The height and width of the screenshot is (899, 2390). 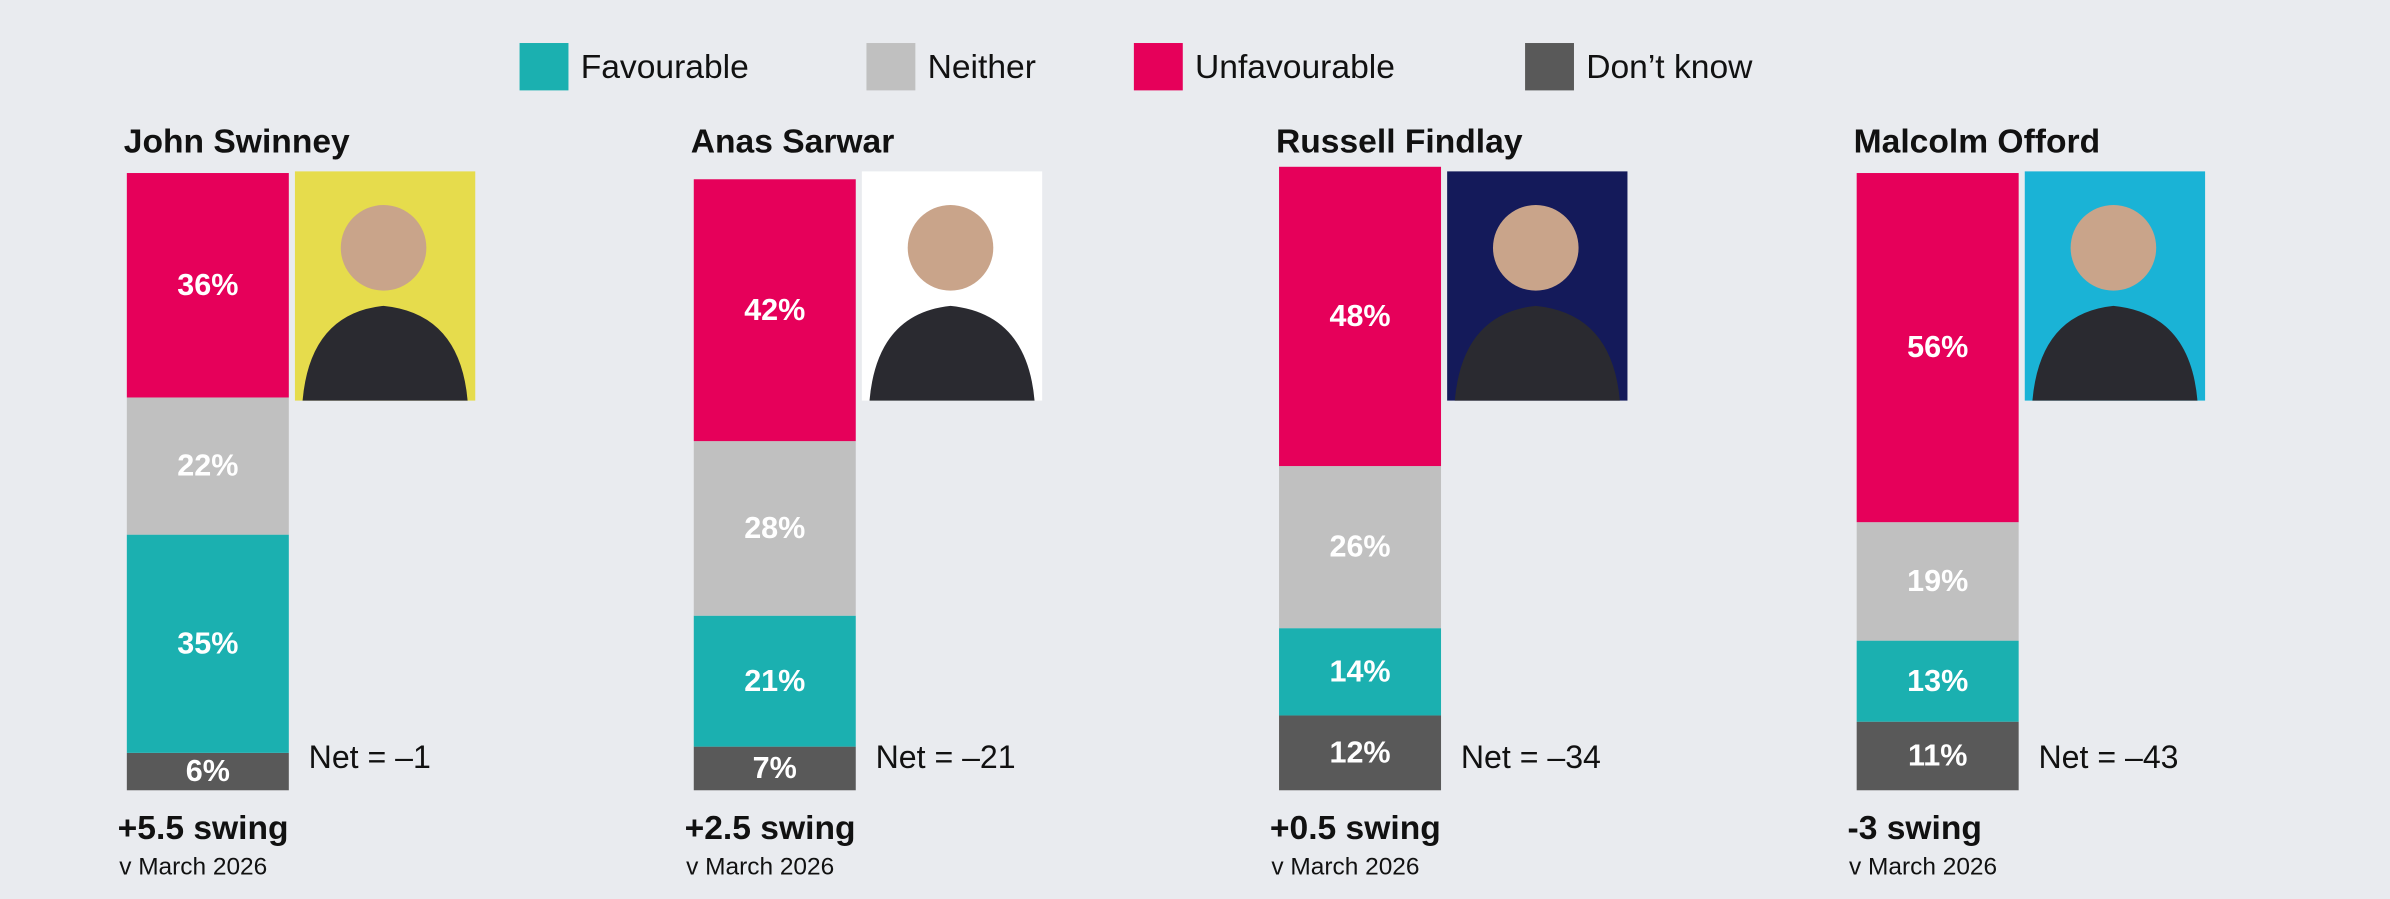 What do you see at coordinates (1915, 828) in the screenshot?
I see `swing-label: -3 swing` at bounding box center [1915, 828].